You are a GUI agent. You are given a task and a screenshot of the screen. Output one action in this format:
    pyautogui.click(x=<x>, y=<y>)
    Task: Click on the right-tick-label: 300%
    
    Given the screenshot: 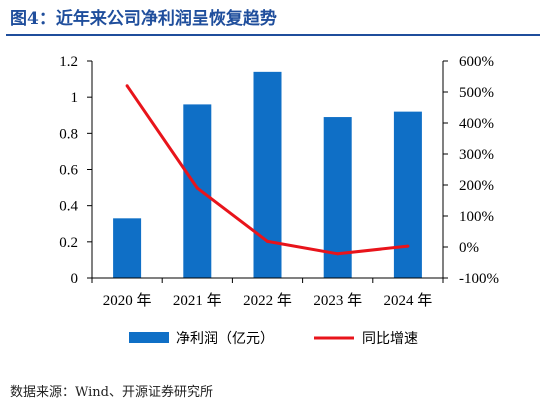 What is the action you would take?
    pyautogui.click(x=476, y=155)
    